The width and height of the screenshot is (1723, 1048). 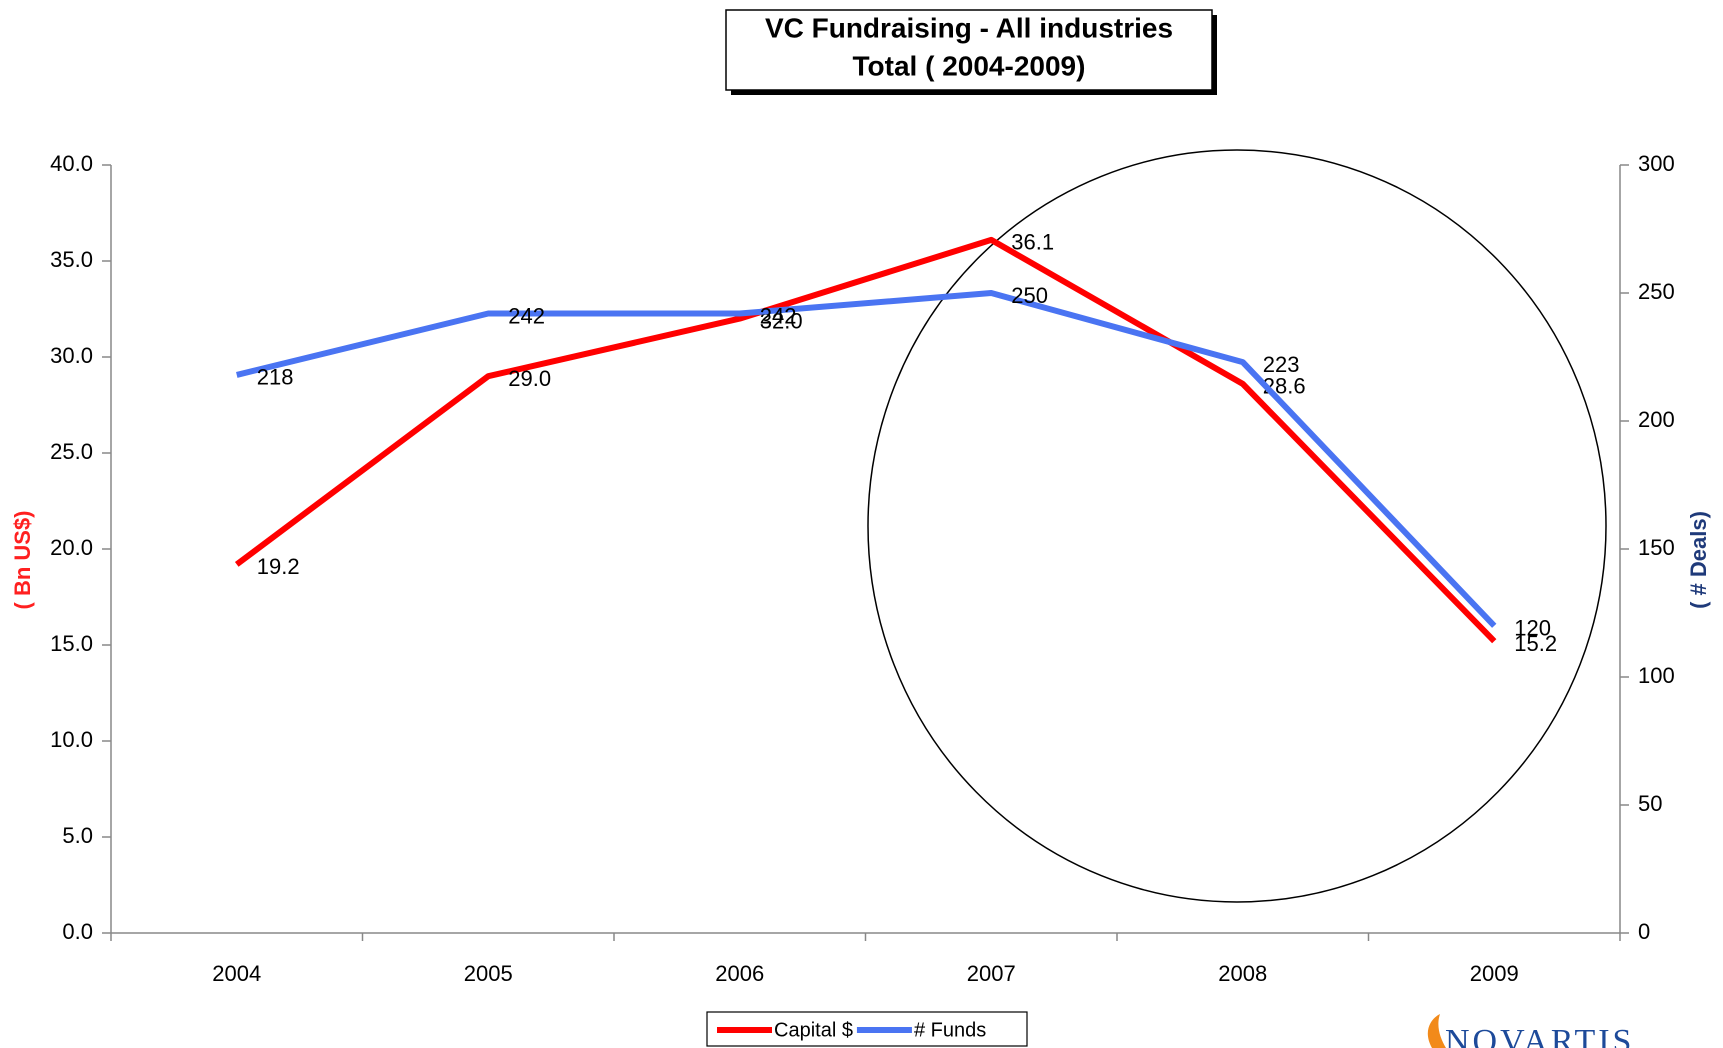 I want to click on data-label: 36.1, so click(x=1032, y=242).